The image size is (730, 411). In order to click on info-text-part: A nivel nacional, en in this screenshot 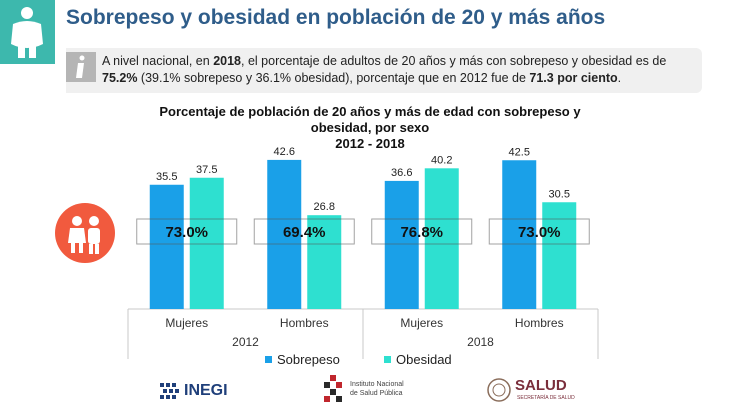, I will do `click(158, 61)`.